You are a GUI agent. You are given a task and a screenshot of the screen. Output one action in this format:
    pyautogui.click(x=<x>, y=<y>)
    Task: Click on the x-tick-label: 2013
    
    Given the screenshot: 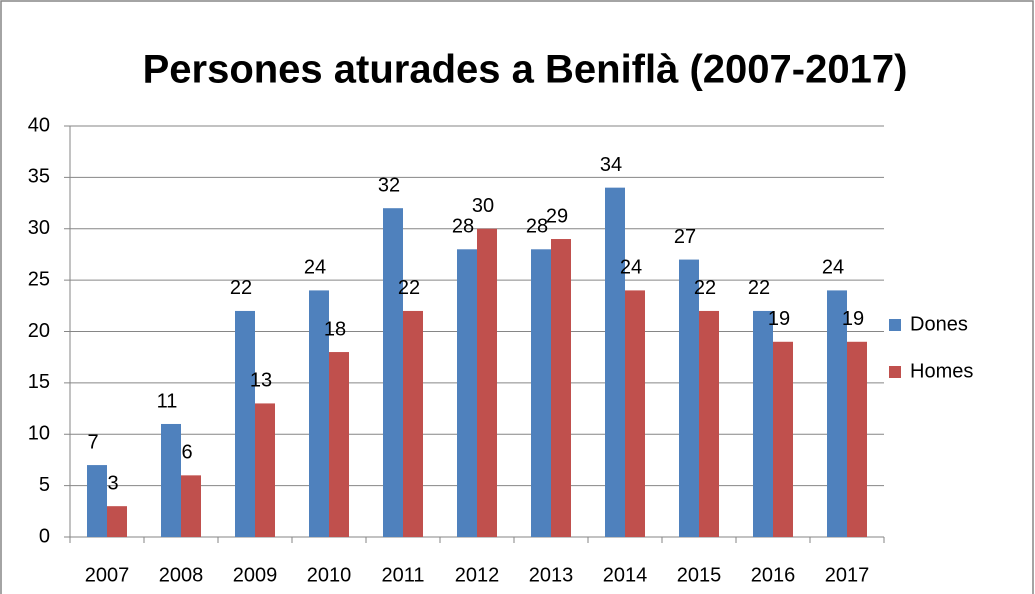 What is the action you would take?
    pyautogui.click(x=551, y=575)
    